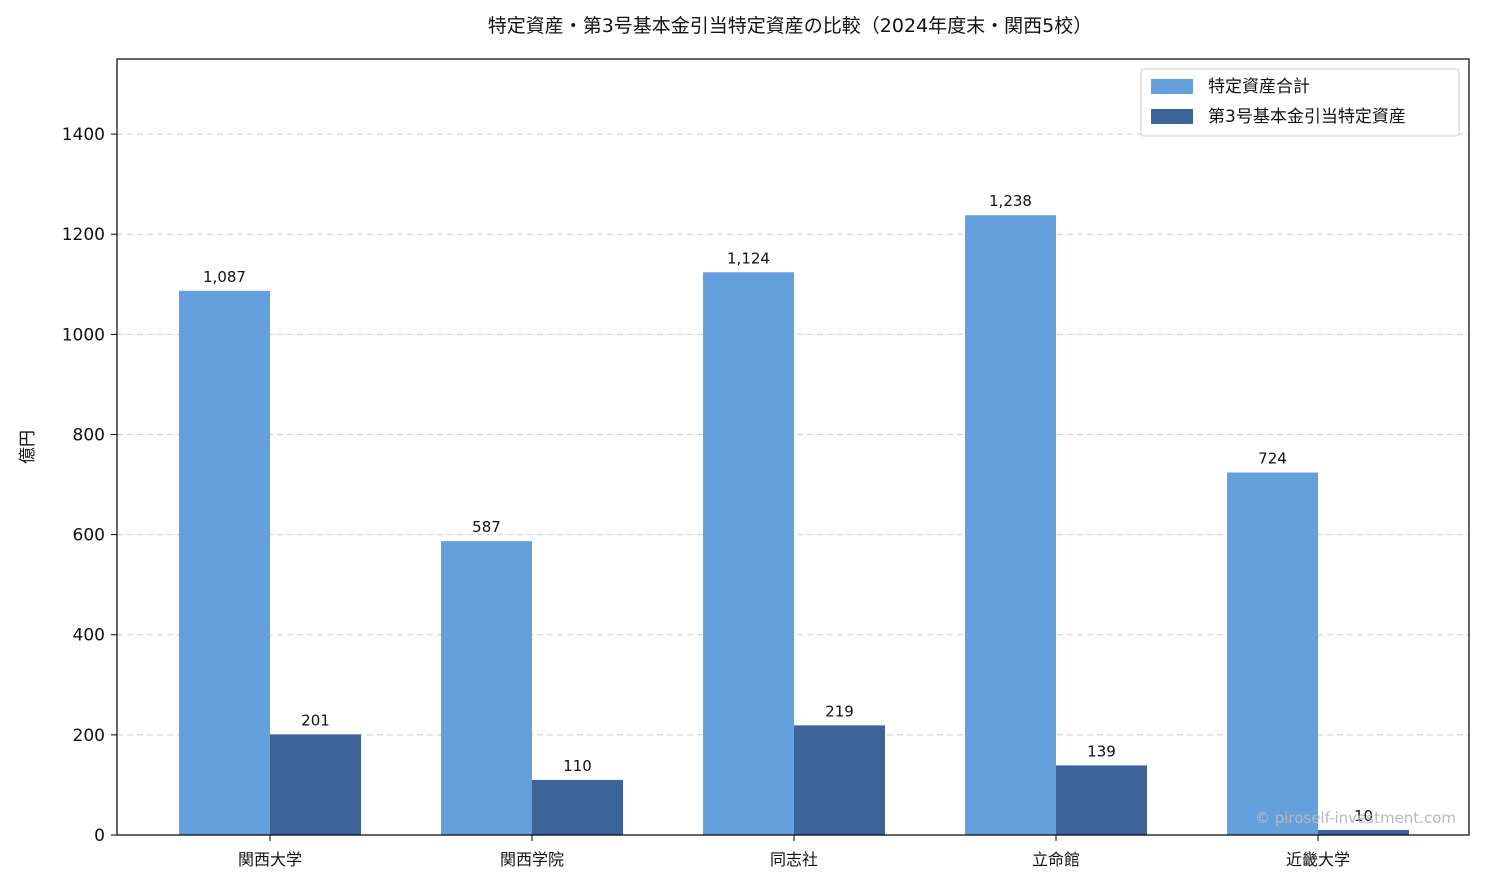 This screenshot has width=1485, height=885. I want to click on y-tick-label: 600, so click(89, 536).